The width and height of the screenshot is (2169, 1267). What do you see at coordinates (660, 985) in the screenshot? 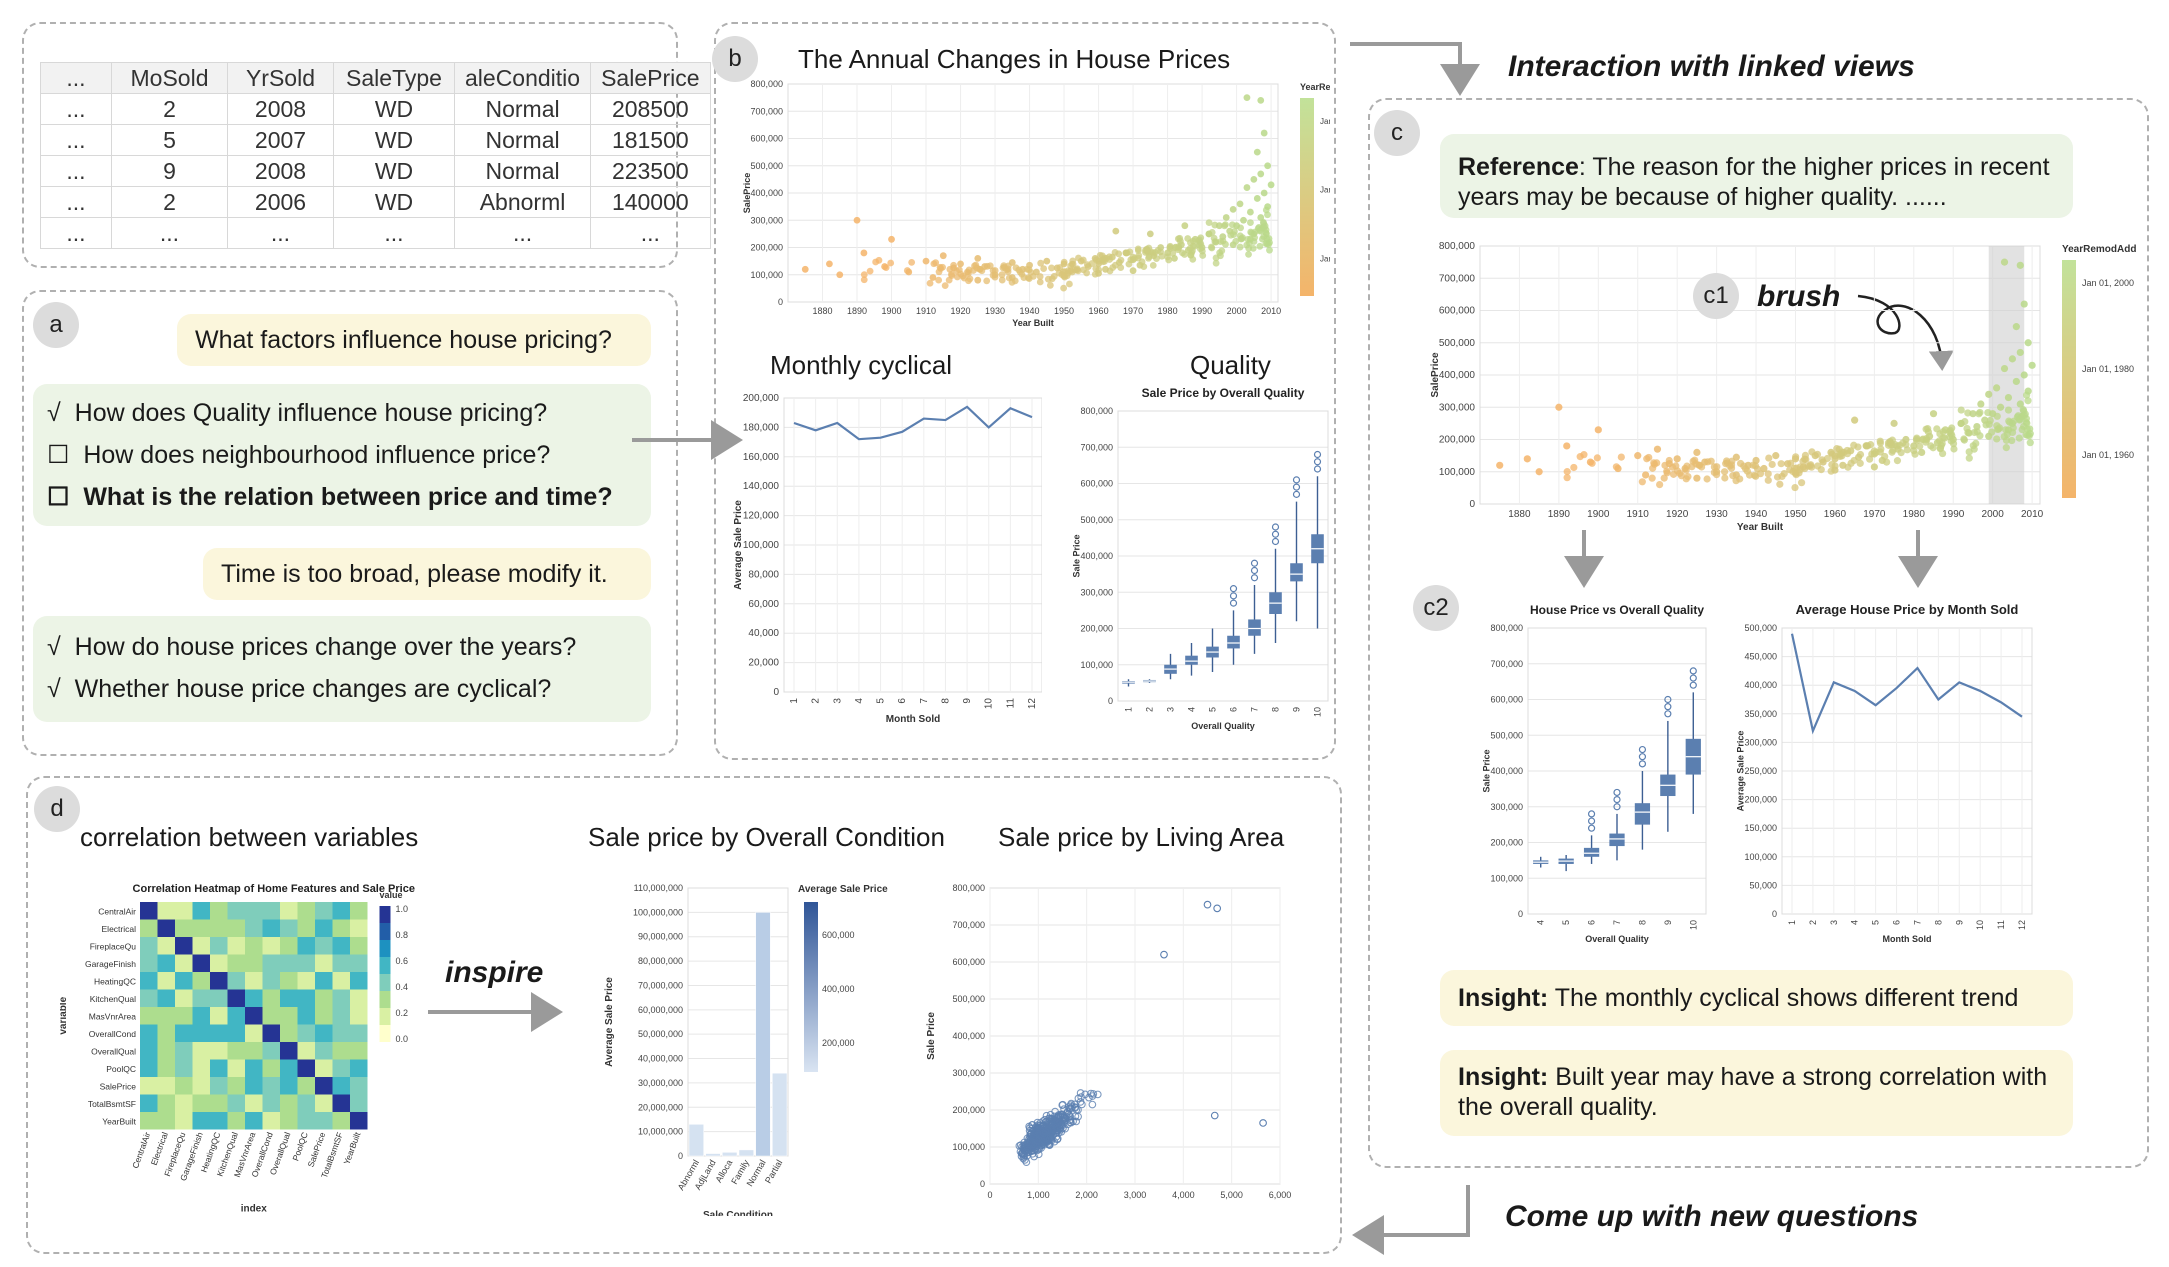
I see `y-tick-label: 70,000,000` at bounding box center [660, 985].